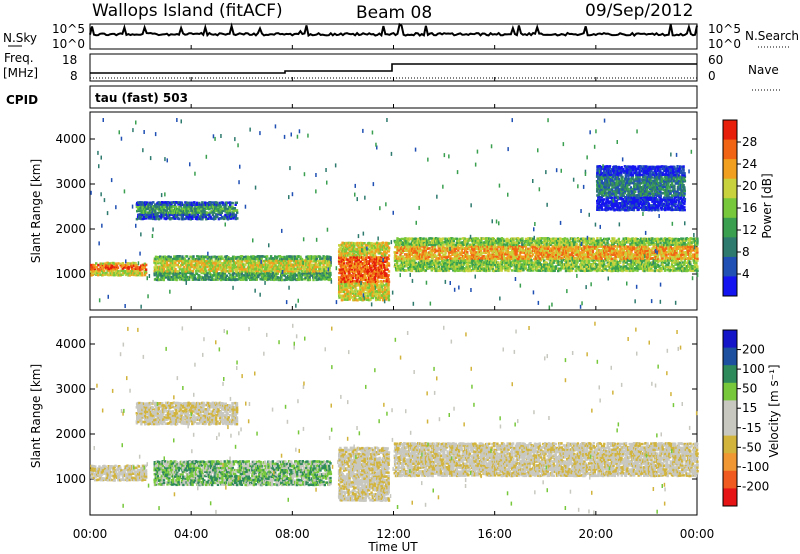 The width and height of the screenshot is (800, 554). Describe the element at coordinates (69, 60) in the screenshot. I see `freq-tick-top: 18` at that location.